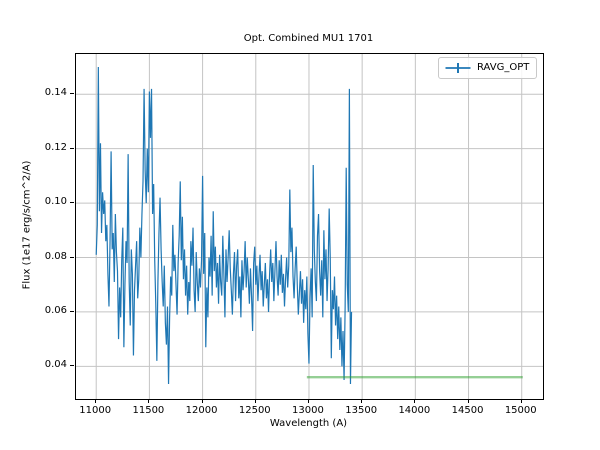 This screenshot has width=600, height=450. I want to click on x-axis-label: Wavelength (A), so click(308, 423).